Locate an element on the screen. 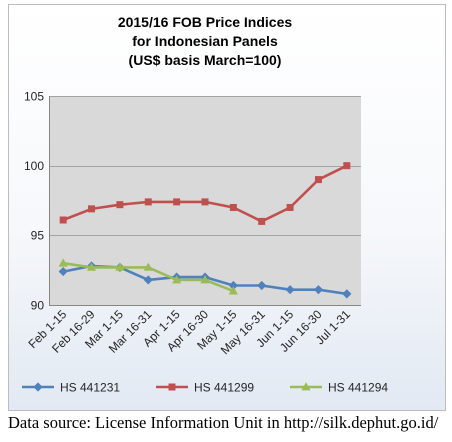  legend: HS 441231 HS 441299 HS 441294 is located at coordinates (205, 387).